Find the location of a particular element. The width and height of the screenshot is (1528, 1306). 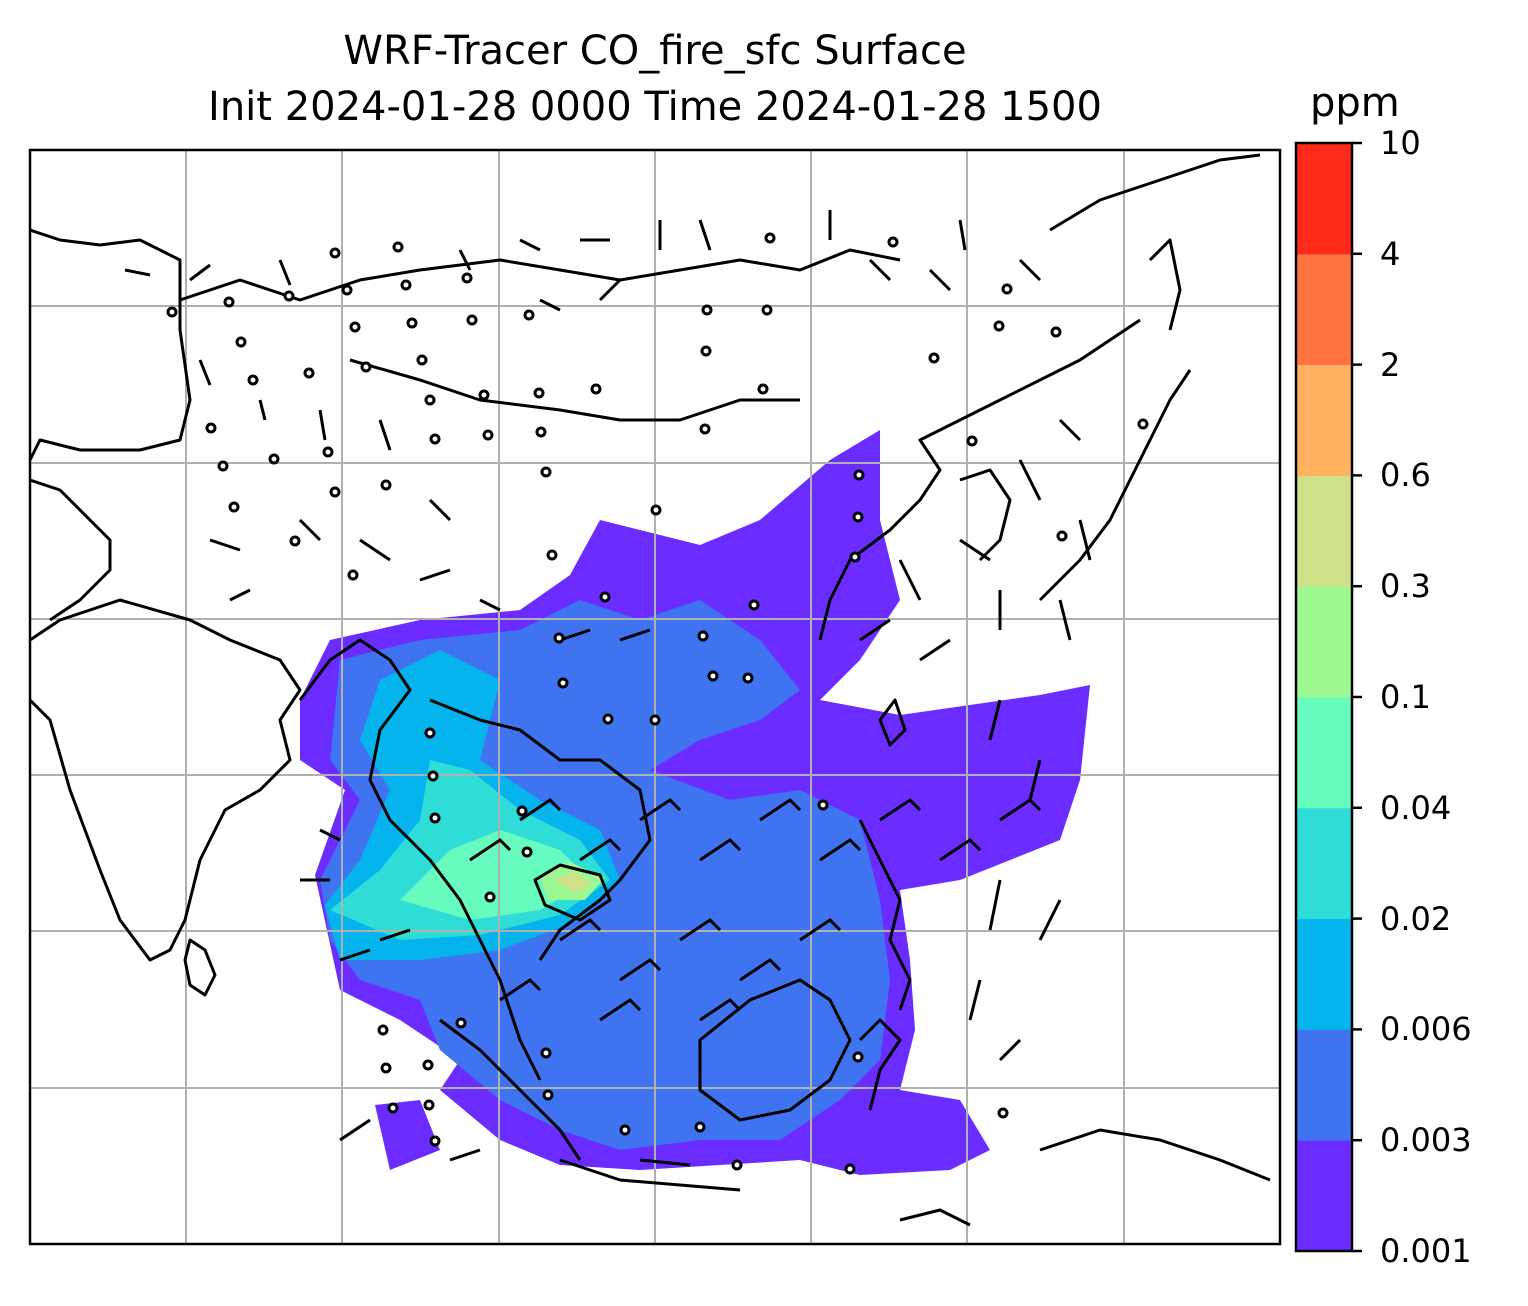

colorbar-tick-label: 0.001 is located at coordinates (1426, 1251).